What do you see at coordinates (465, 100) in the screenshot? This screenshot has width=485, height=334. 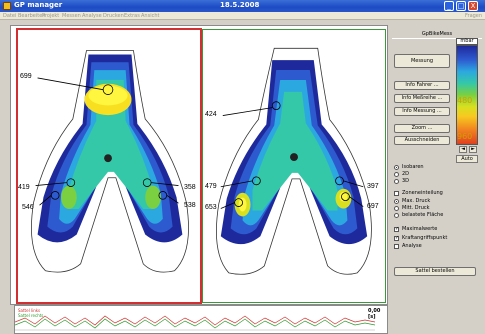 I see `scale-label-480: 480` at bounding box center [465, 100].